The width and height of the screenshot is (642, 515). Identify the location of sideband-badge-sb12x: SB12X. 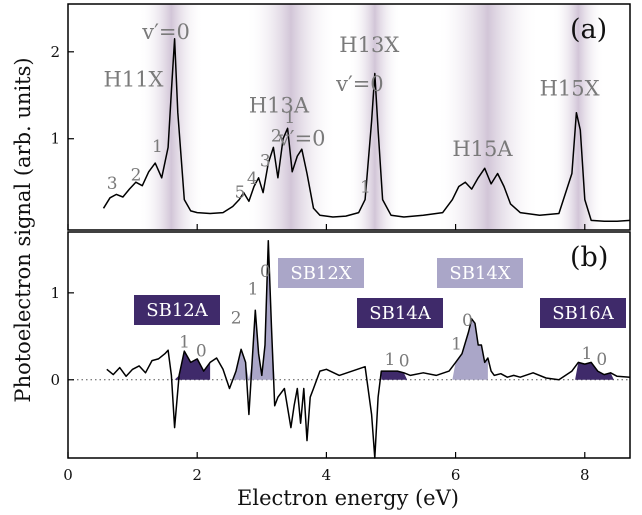
(321, 273).